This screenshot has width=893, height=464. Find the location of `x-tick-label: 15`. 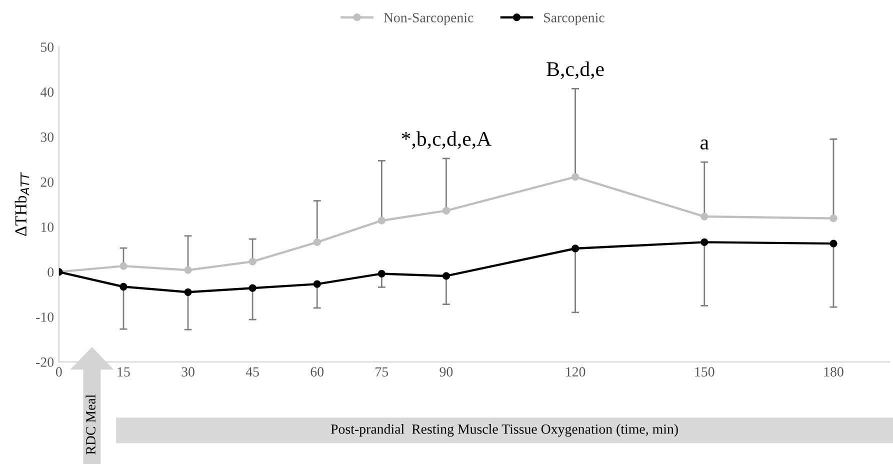

x-tick-label: 15 is located at coordinates (124, 372).